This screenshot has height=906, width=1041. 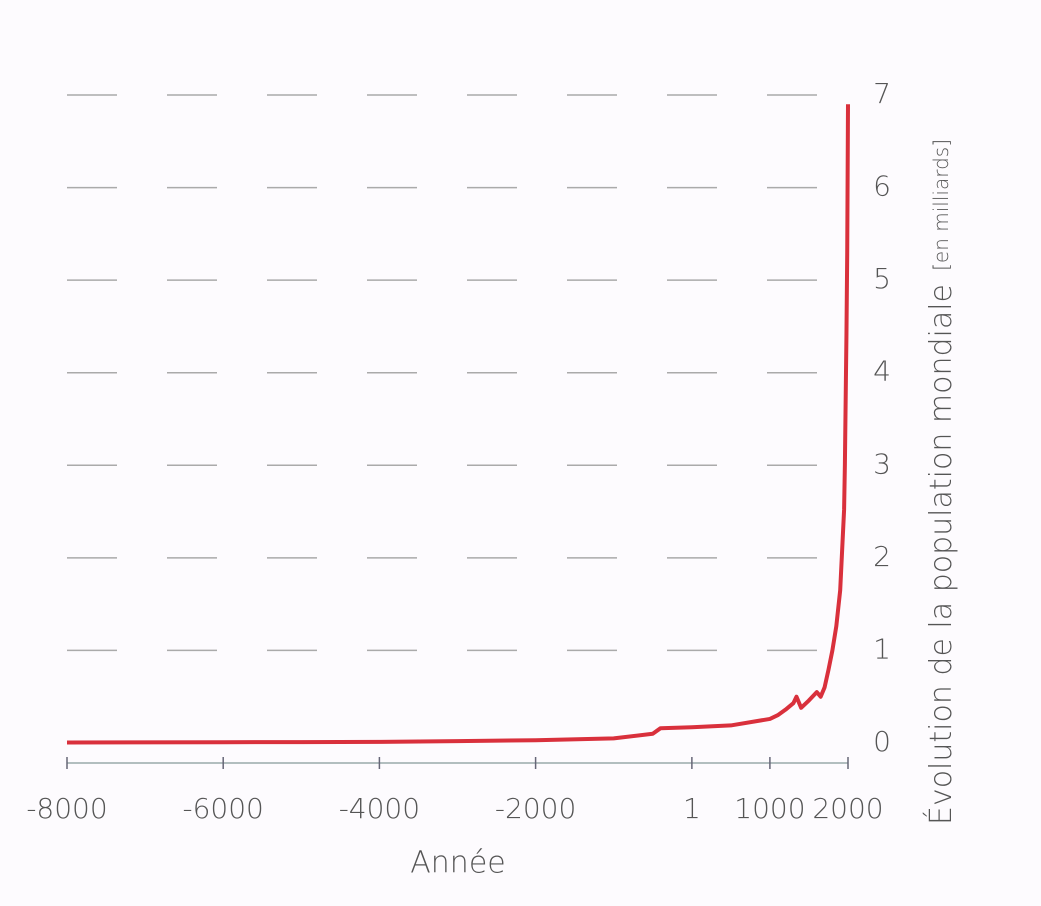 I want to click on x-tick-label: -4000, so click(x=379, y=808).